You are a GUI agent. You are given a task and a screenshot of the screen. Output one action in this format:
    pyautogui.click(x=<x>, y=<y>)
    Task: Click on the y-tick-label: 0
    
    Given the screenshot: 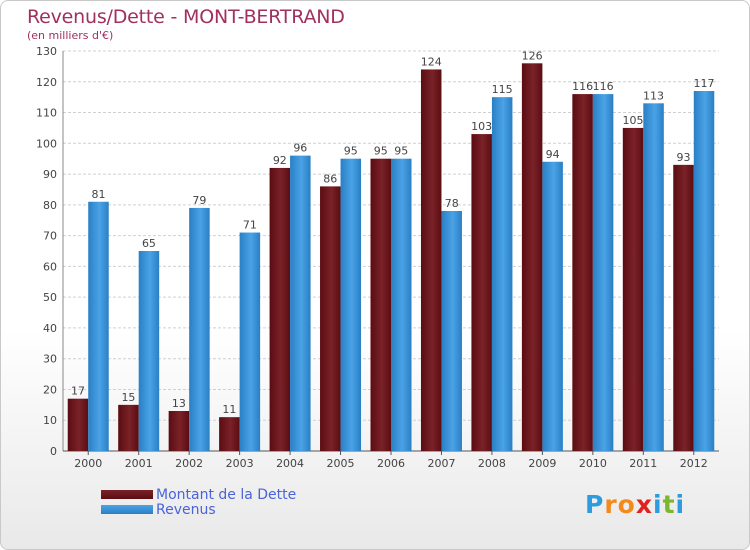 What is the action you would take?
    pyautogui.click(x=53, y=451)
    